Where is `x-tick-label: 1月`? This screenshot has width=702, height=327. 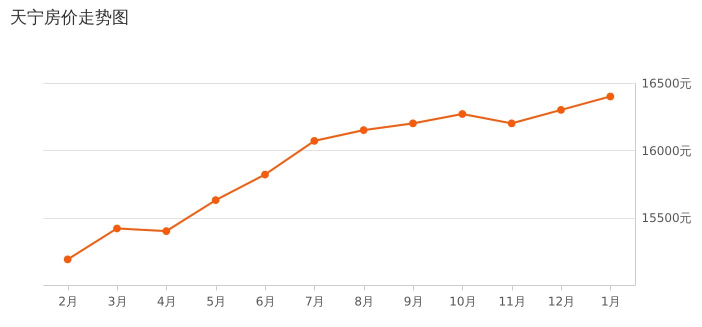 x-tick-label: 1月 is located at coordinates (611, 301).